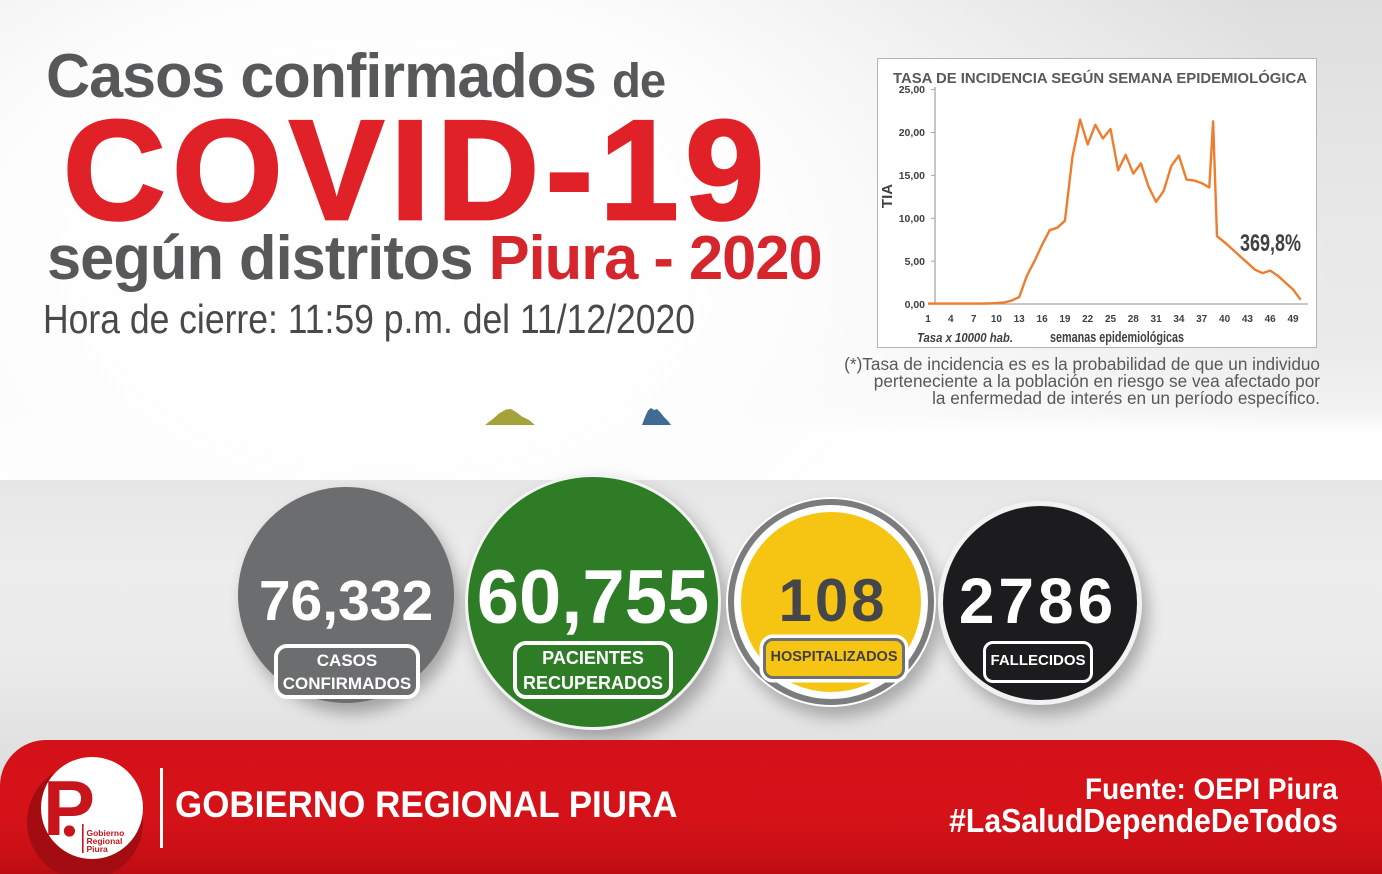  I want to click on svg-text: 1, so click(928, 319).